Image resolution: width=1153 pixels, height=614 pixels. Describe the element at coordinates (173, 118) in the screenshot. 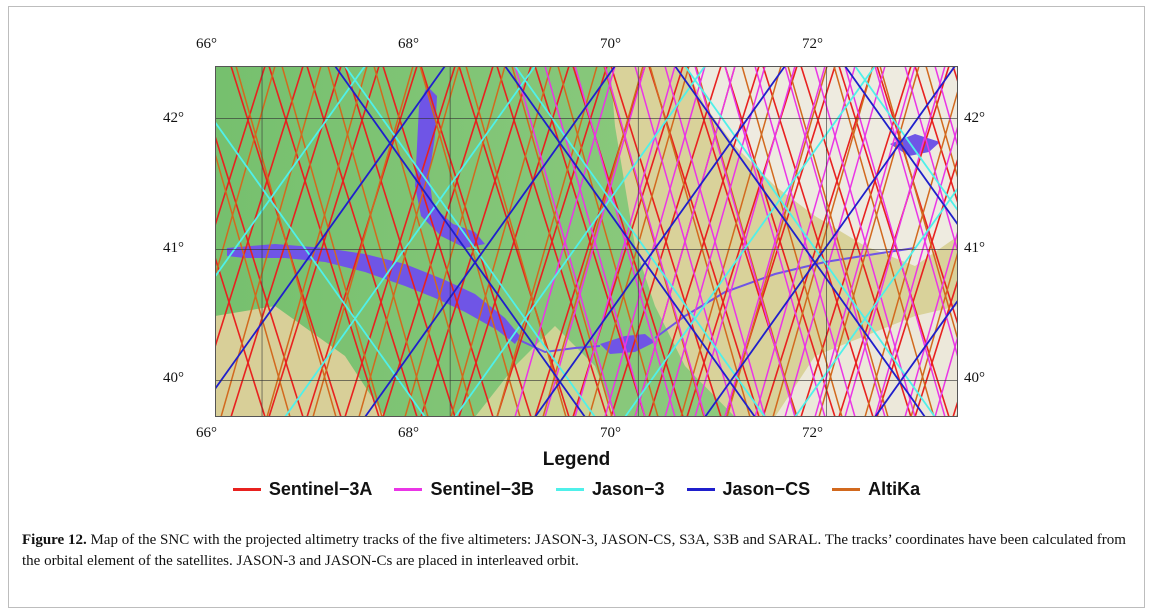

I see `left-lat-label-42: 42°` at that location.